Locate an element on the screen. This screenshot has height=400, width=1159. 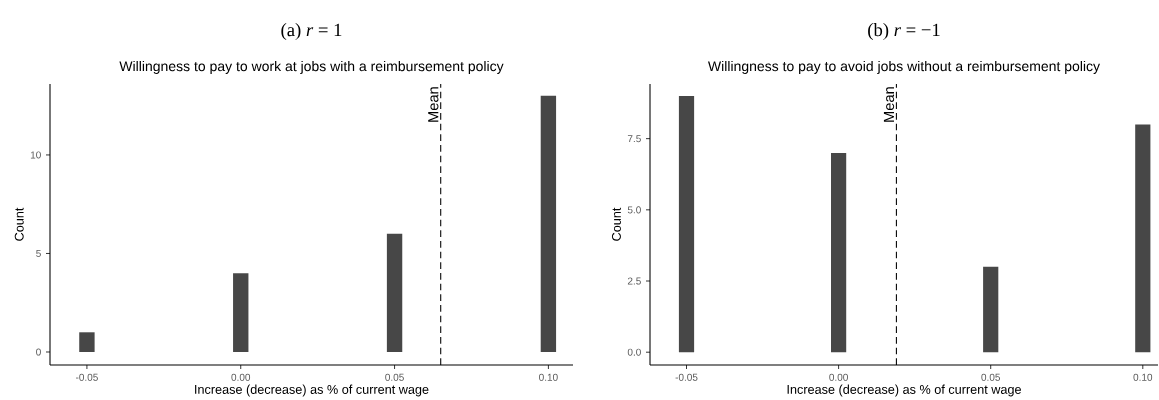
y-tick-label: 5.0 is located at coordinates (634, 210).